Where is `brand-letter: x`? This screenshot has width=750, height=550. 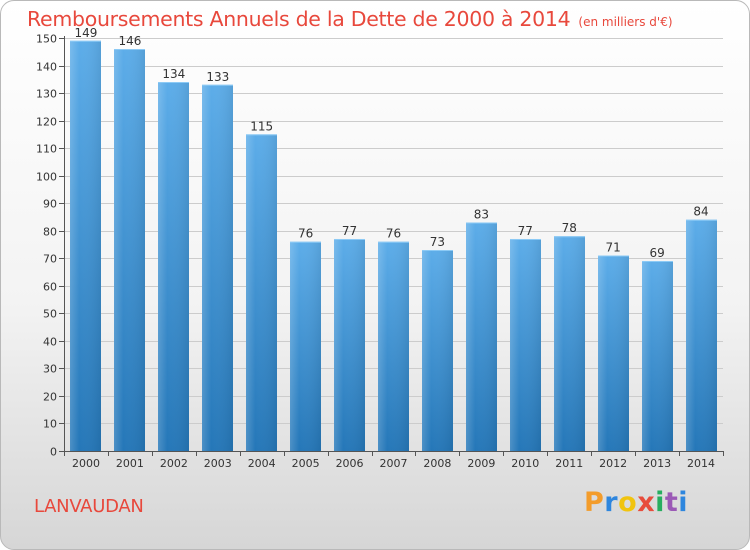 brand-letter: x is located at coordinates (646, 502).